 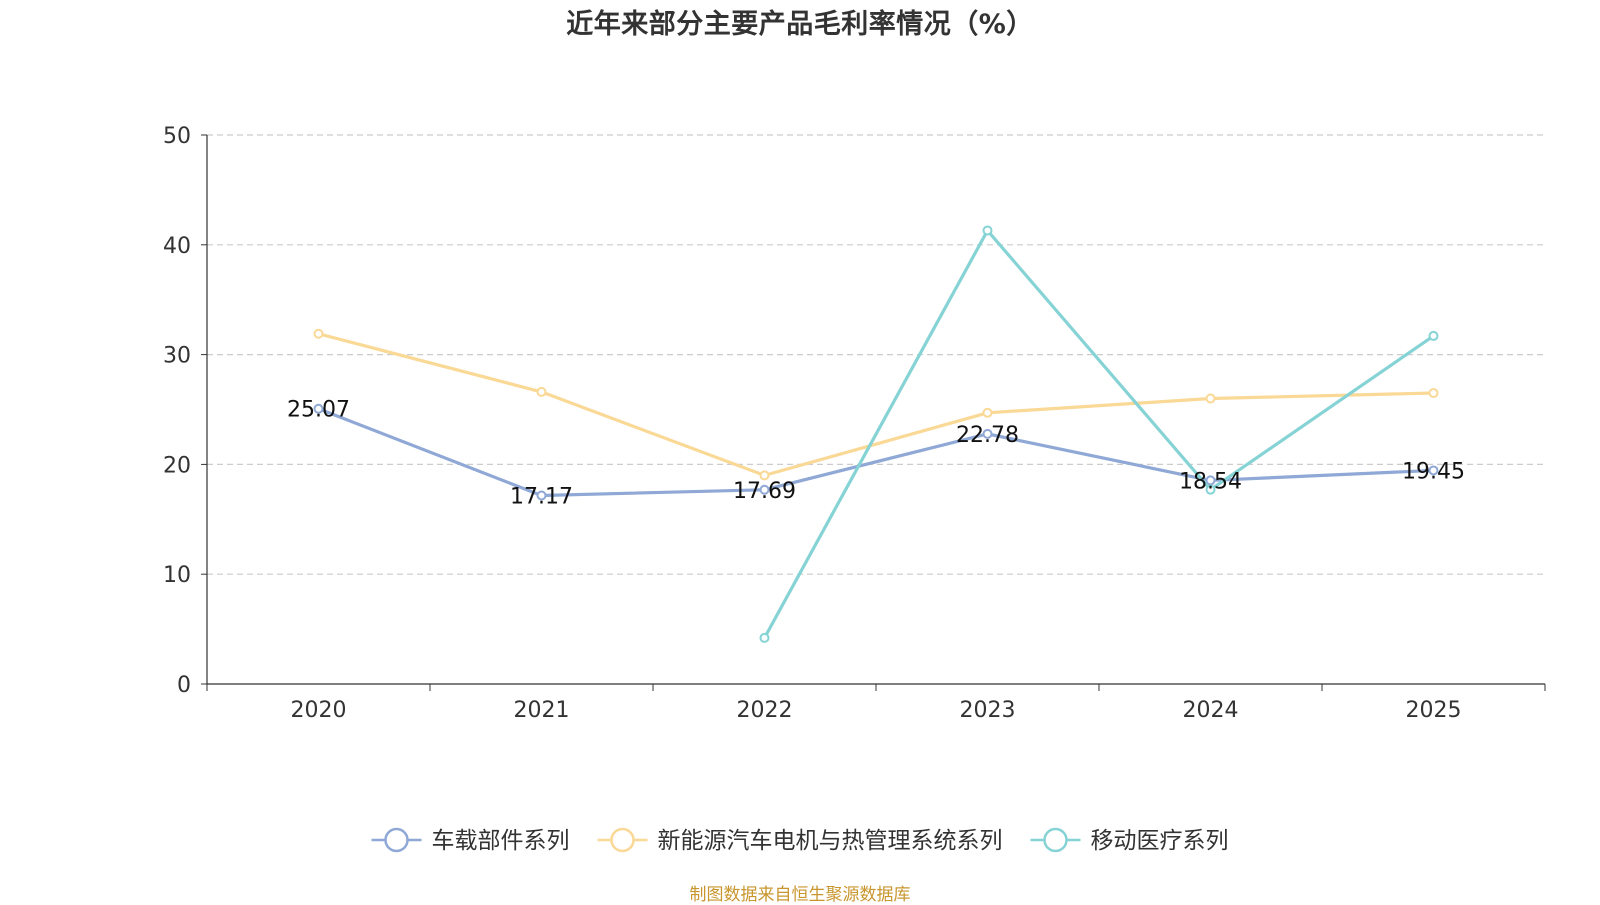 I want to click on y-tick-label: 30, so click(x=177, y=356).